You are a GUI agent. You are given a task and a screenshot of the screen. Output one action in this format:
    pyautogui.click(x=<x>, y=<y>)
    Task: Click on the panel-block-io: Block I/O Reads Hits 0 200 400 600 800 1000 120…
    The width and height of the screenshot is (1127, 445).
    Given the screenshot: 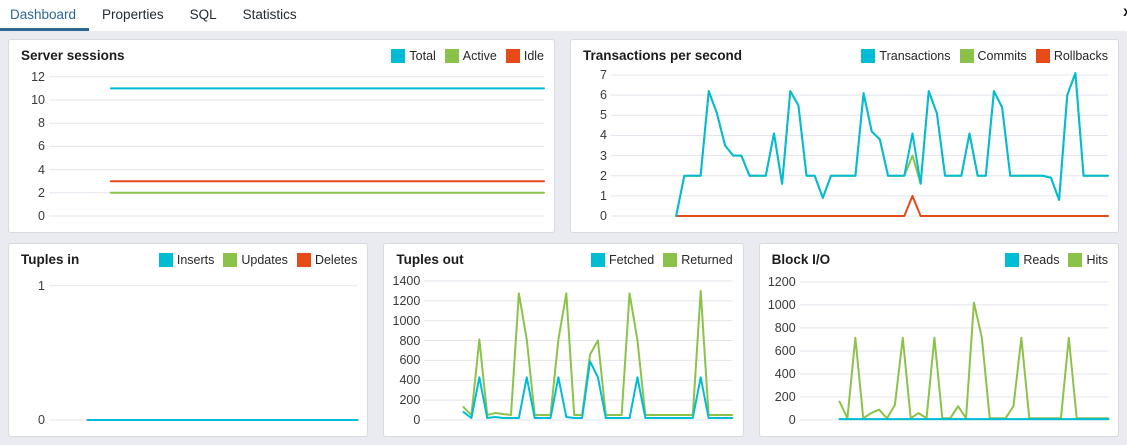 What is the action you would take?
    pyautogui.click(x=938, y=340)
    